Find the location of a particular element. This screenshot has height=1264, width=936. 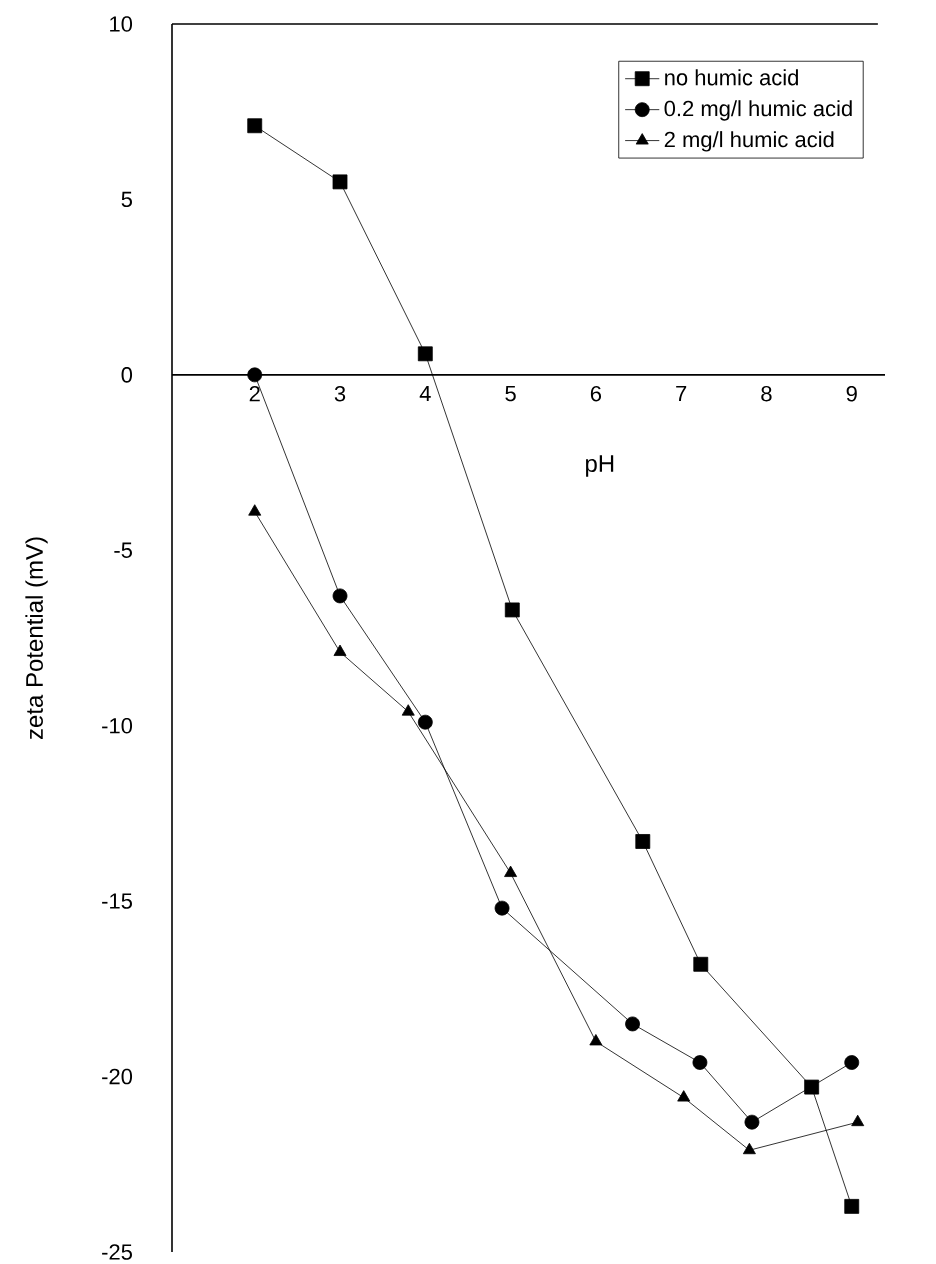

y-tick-label: 0 is located at coordinates (127, 375).